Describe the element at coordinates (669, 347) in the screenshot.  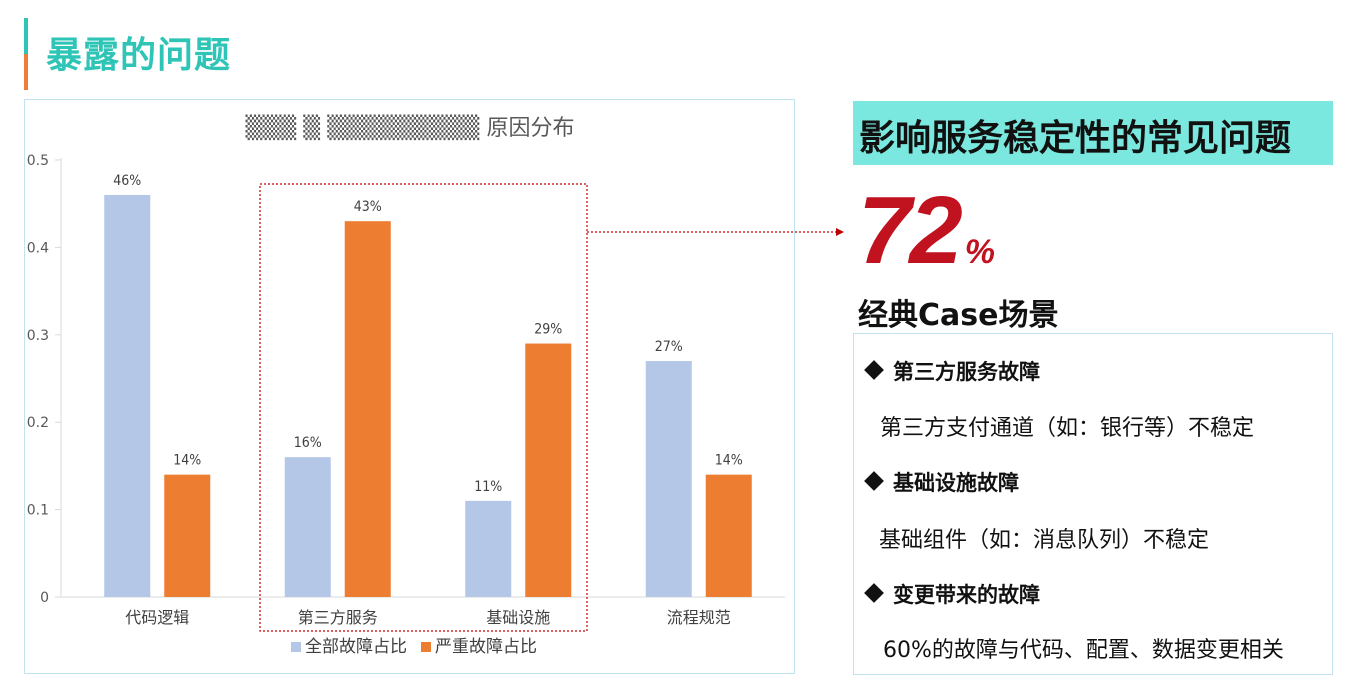
I see `data-label: 27%` at that location.